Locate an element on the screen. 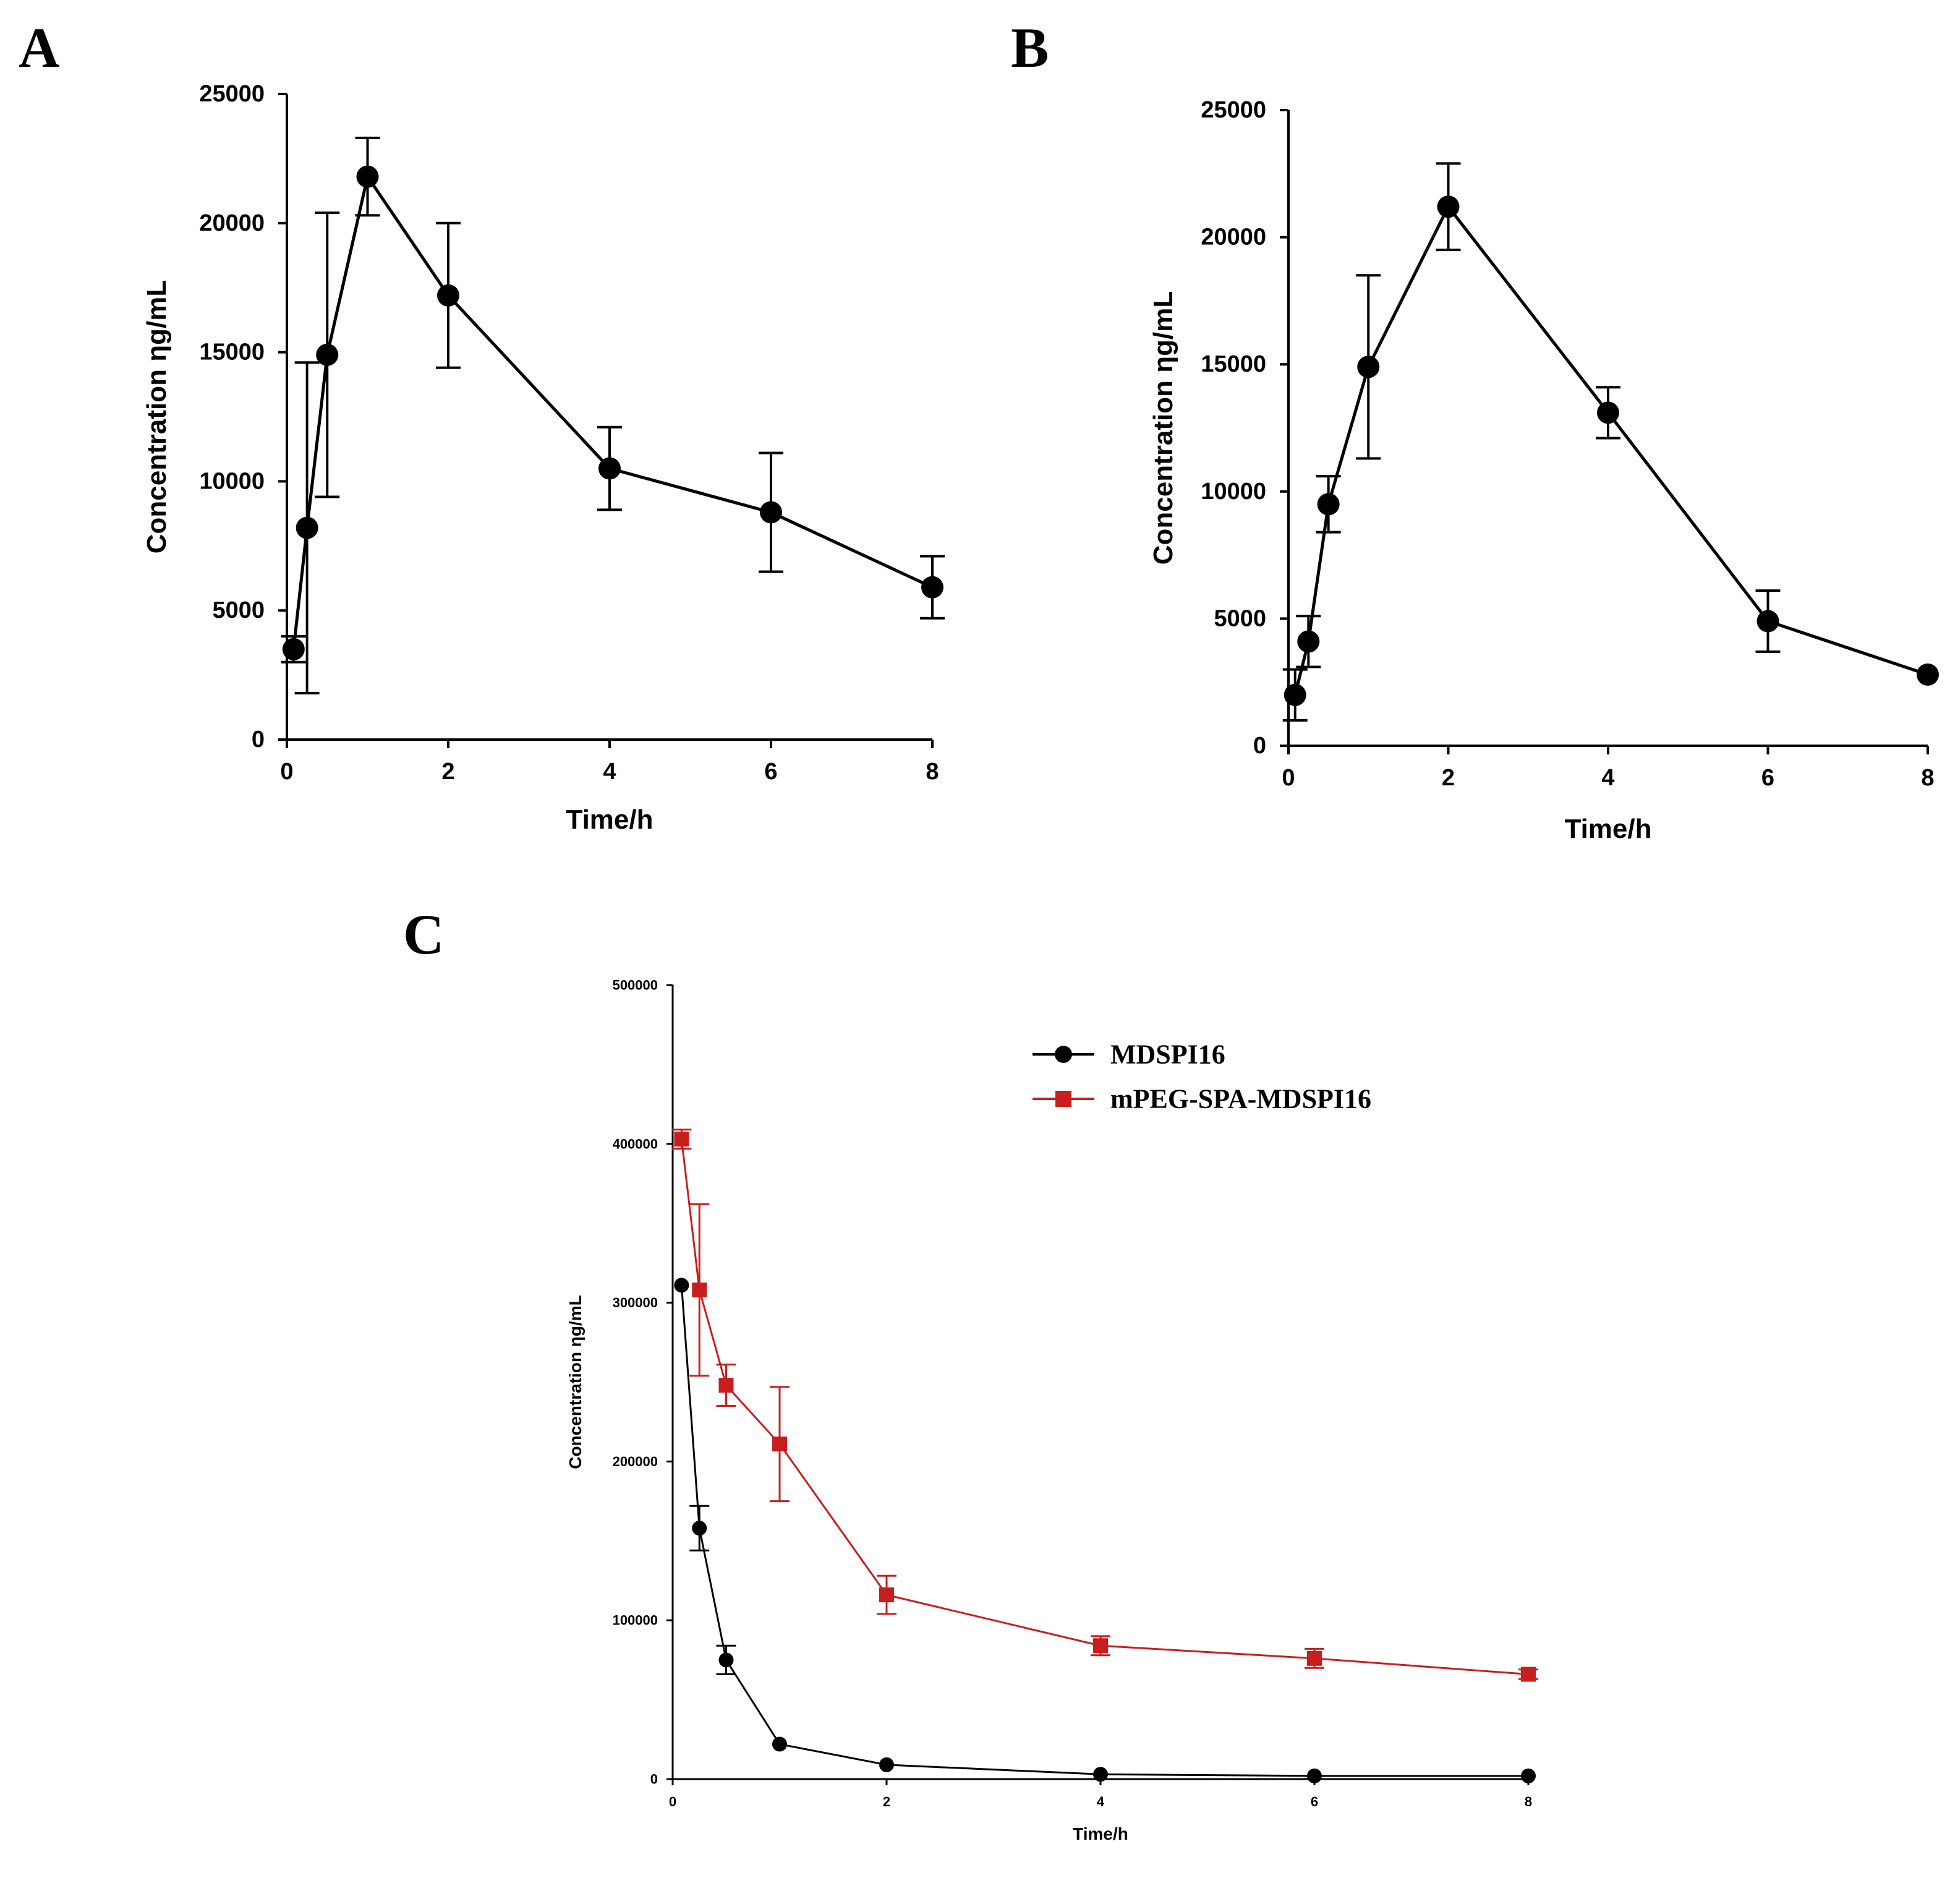  legend-label: mPEG-SPA-MDSPI16 is located at coordinates (1240, 1099).